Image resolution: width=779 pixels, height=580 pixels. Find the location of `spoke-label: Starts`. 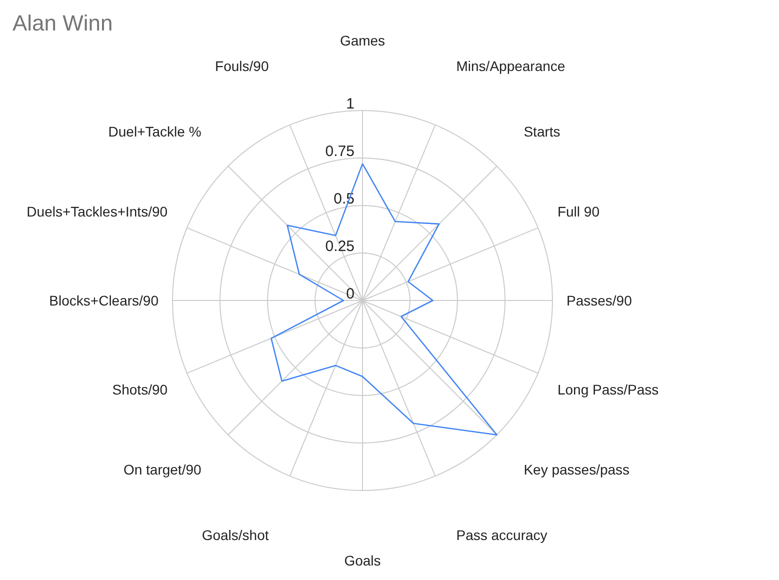

spoke-label: Starts is located at coordinates (542, 131).